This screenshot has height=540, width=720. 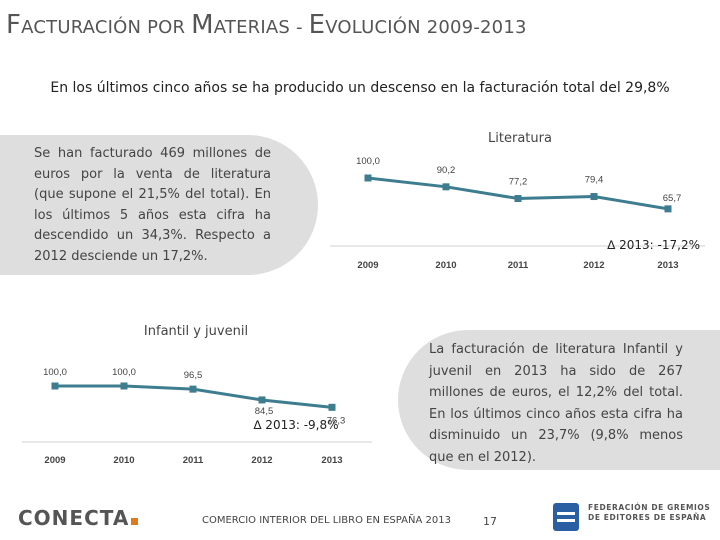 What do you see at coordinates (649, 507) in the screenshot?
I see `federation-line-1: FEDERACIÓN DE GREMIOS` at bounding box center [649, 507].